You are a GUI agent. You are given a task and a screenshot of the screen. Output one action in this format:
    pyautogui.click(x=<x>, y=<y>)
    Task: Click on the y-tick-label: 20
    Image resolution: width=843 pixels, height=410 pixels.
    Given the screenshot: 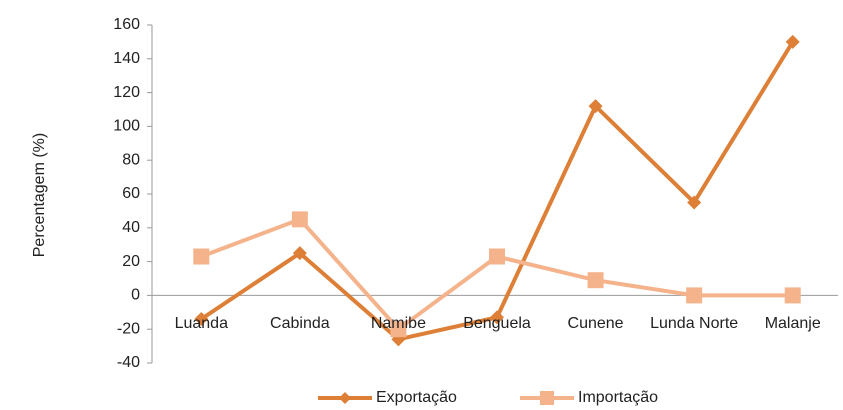 What is the action you would take?
    pyautogui.click(x=131, y=261)
    